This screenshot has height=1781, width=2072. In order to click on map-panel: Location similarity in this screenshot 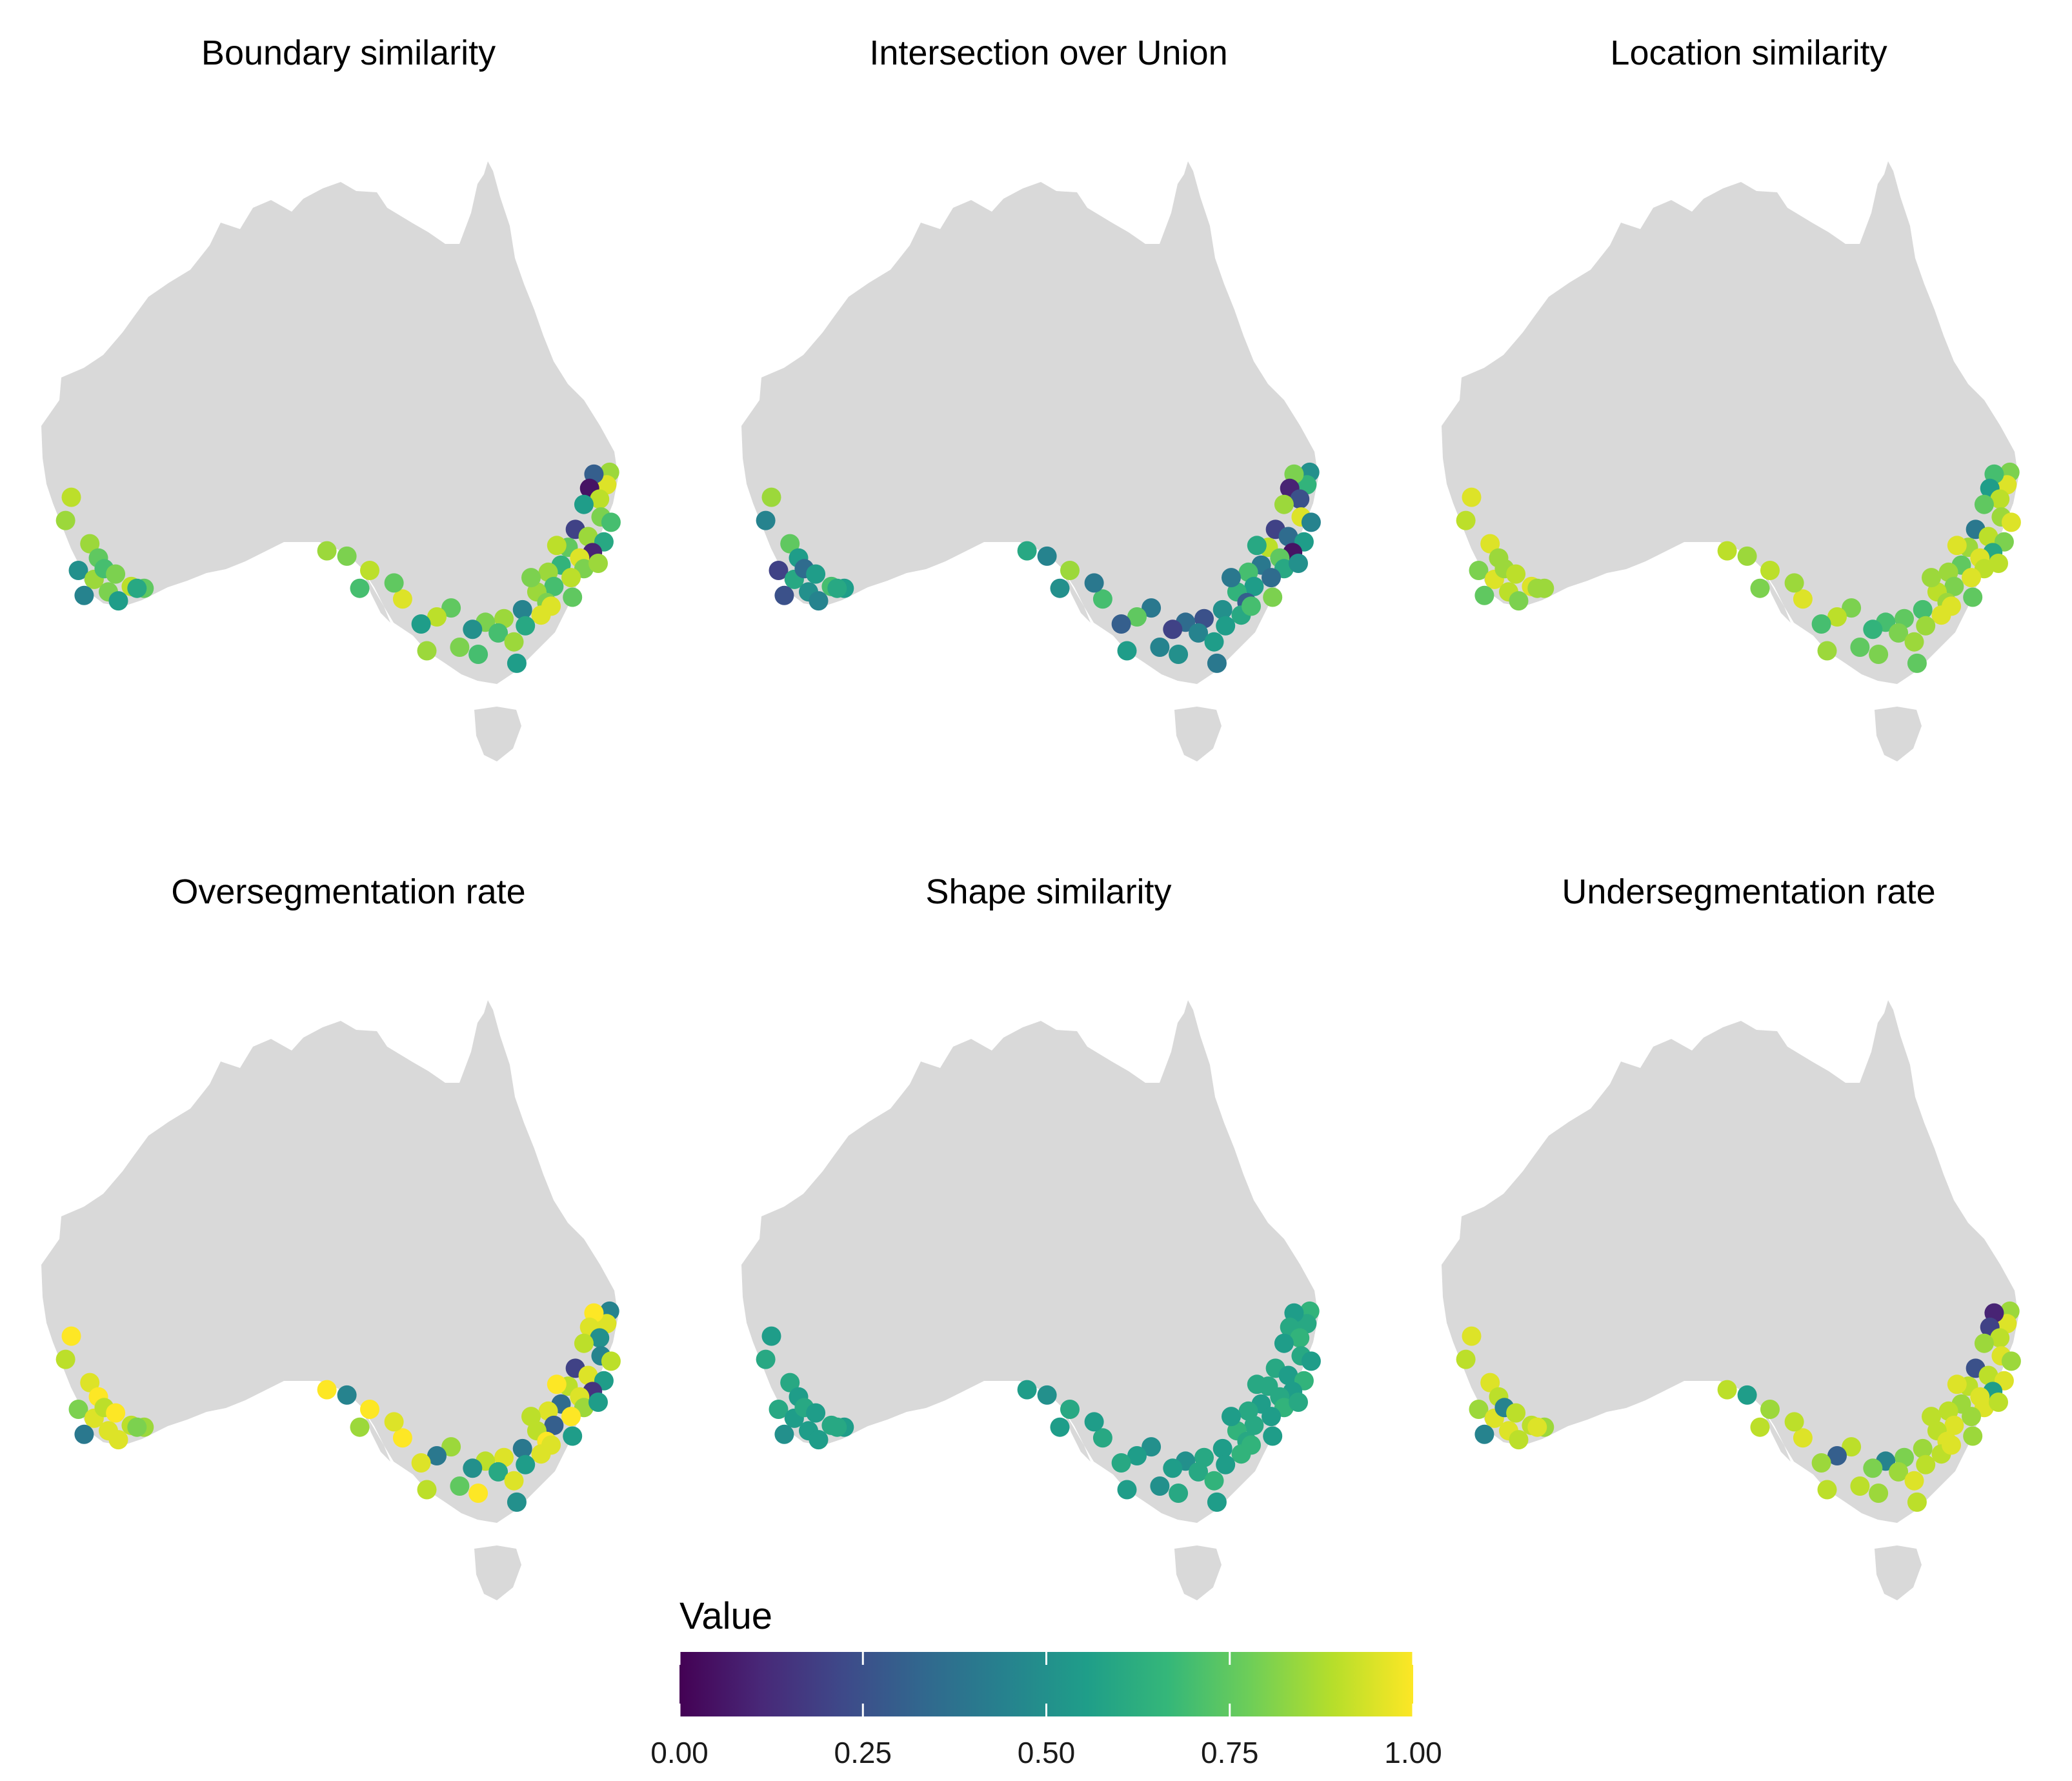, I will do `click(1732, 397)`.